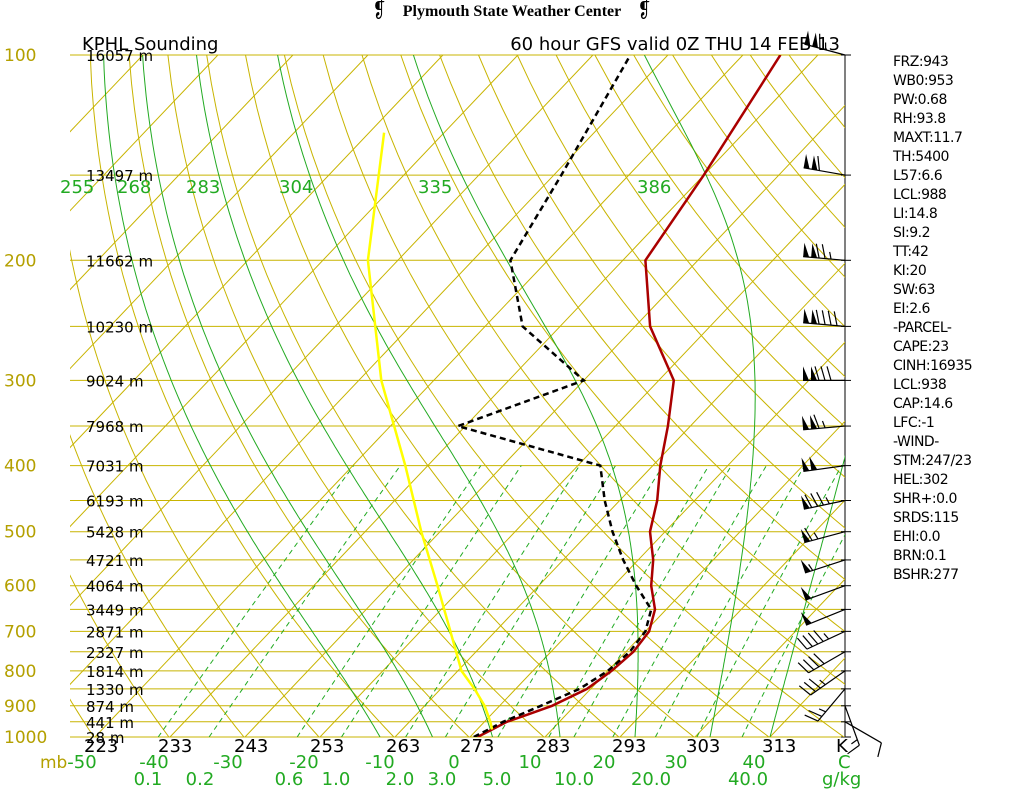  Describe the element at coordinates (53, 763) in the screenshot. I see `pressure-unit-label: mb` at that location.